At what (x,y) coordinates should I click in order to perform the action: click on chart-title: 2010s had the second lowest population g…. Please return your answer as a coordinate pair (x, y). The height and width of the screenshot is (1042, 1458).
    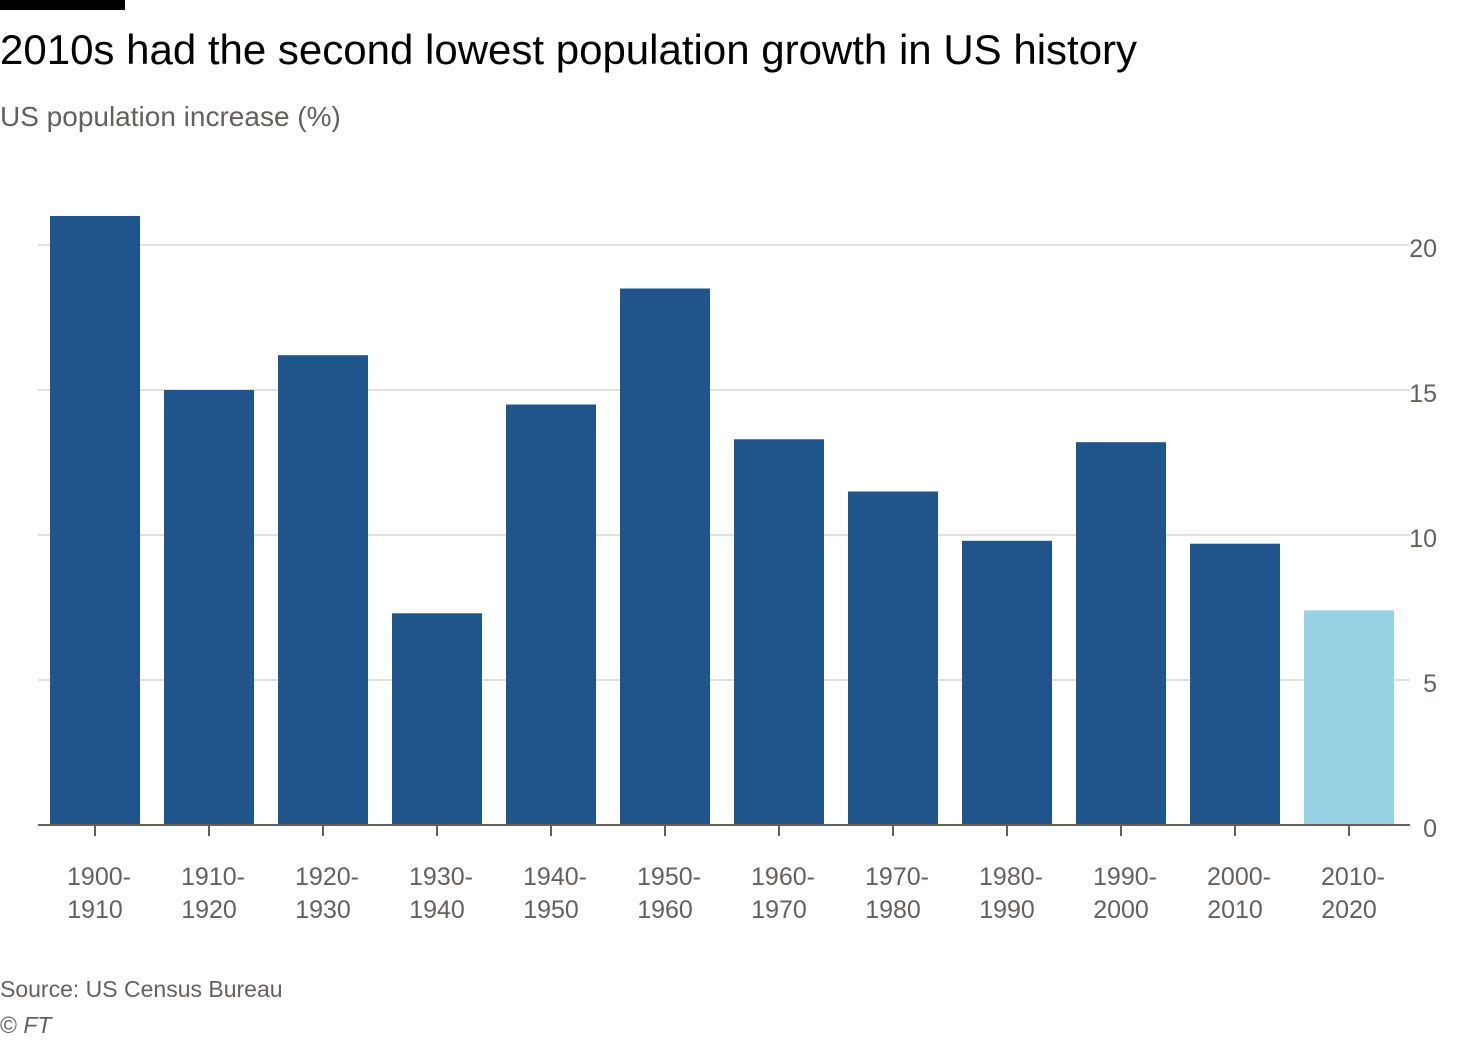
    Looking at the image, I should click on (569, 49).